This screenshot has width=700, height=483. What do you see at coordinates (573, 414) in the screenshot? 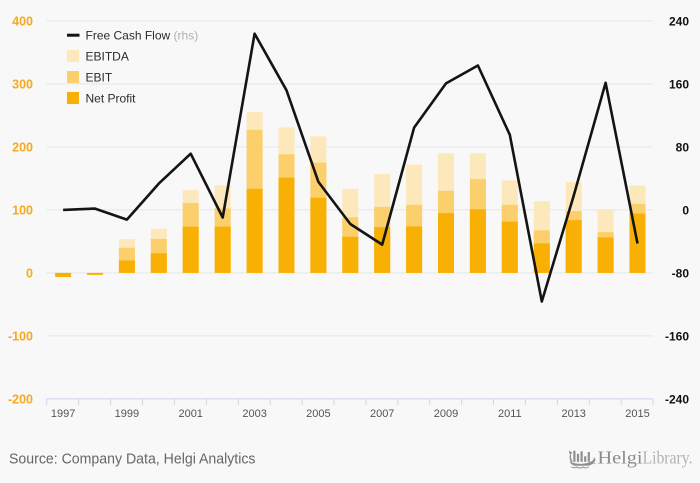
I see `svg-text: 2013` at bounding box center [573, 414].